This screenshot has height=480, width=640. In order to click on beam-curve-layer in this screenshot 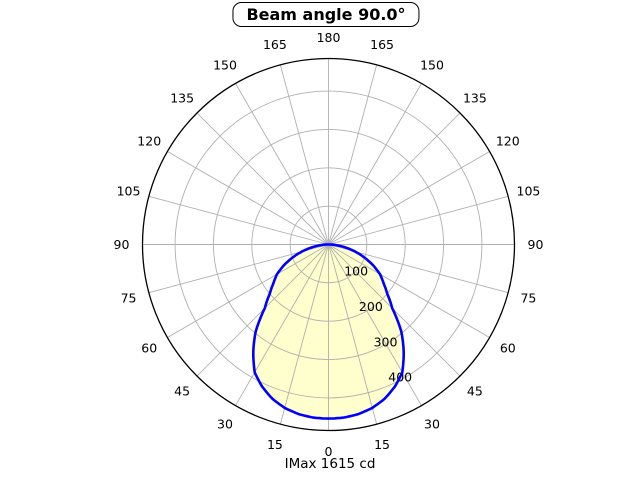, I will do `click(328, 331)`.